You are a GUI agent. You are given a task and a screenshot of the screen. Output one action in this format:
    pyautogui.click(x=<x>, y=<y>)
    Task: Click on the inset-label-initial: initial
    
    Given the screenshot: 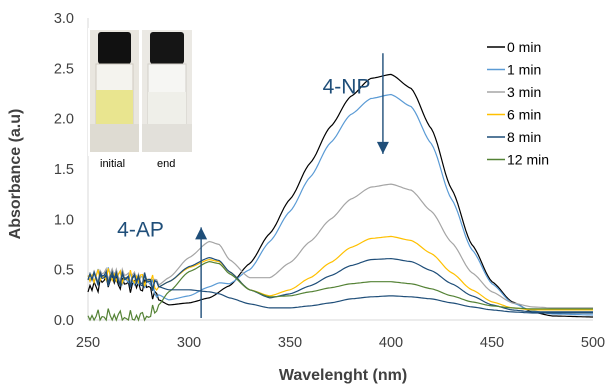 What is the action you would take?
    pyautogui.click(x=112, y=164)
    